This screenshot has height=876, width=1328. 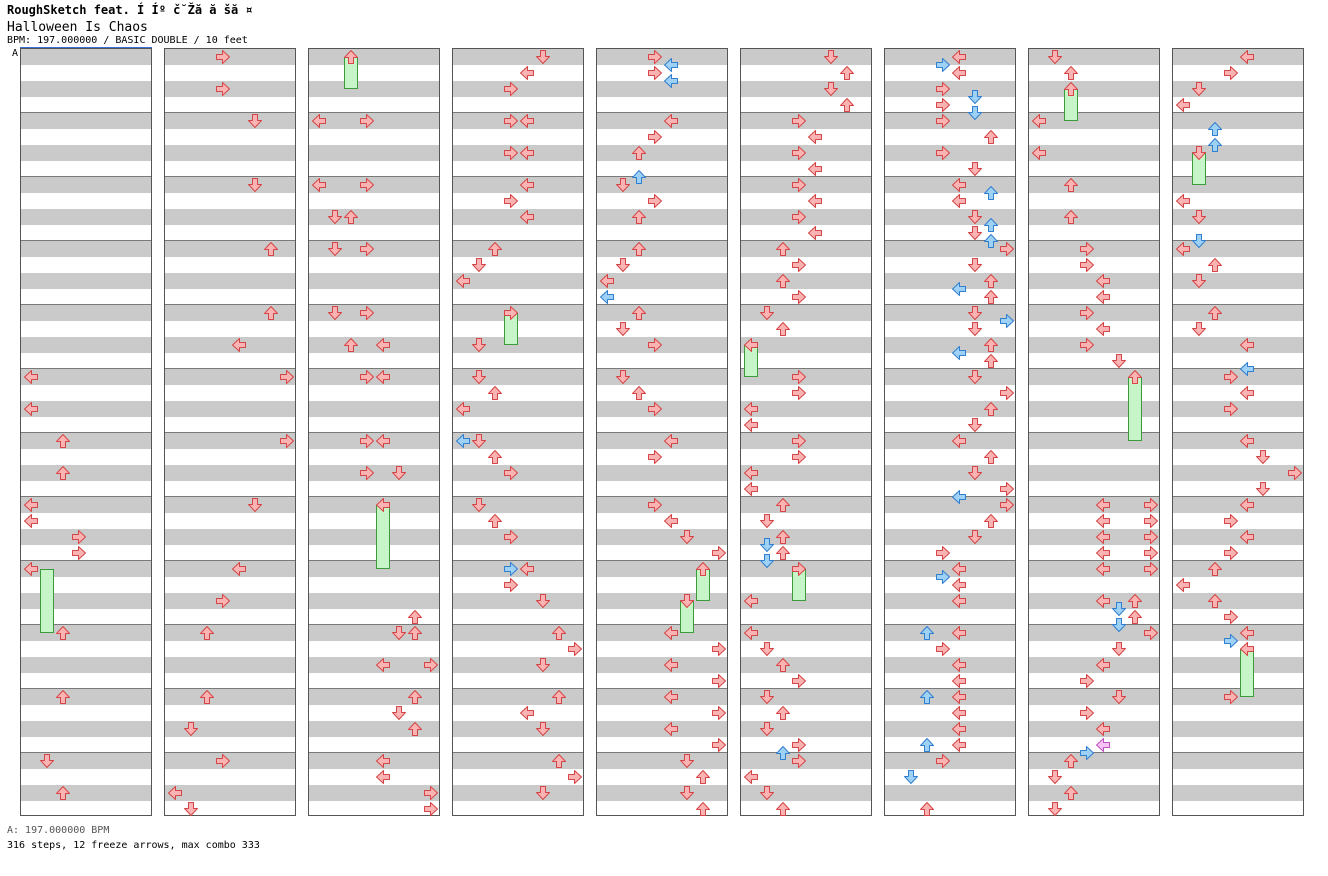 What do you see at coordinates (47, 601) in the screenshot?
I see `freeze-arrow-body` at bounding box center [47, 601].